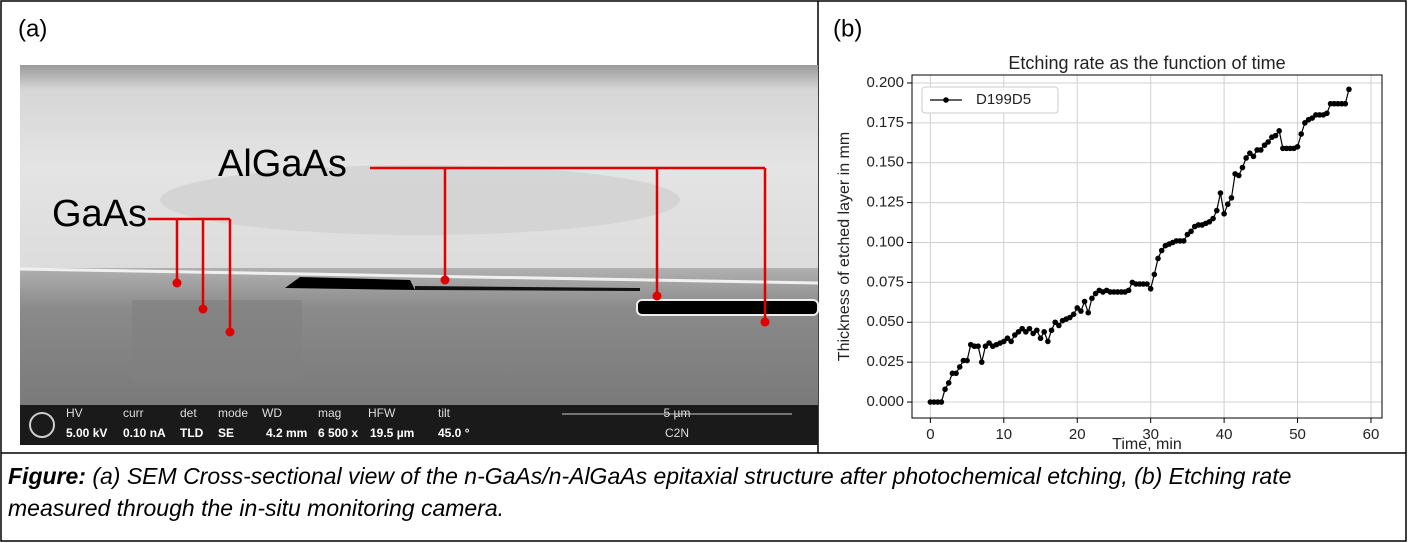 The width and height of the screenshot is (1408, 543). What do you see at coordinates (1224, 434) in the screenshot?
I see `x-tick-label: 40` at bounding box center [1224, 434].